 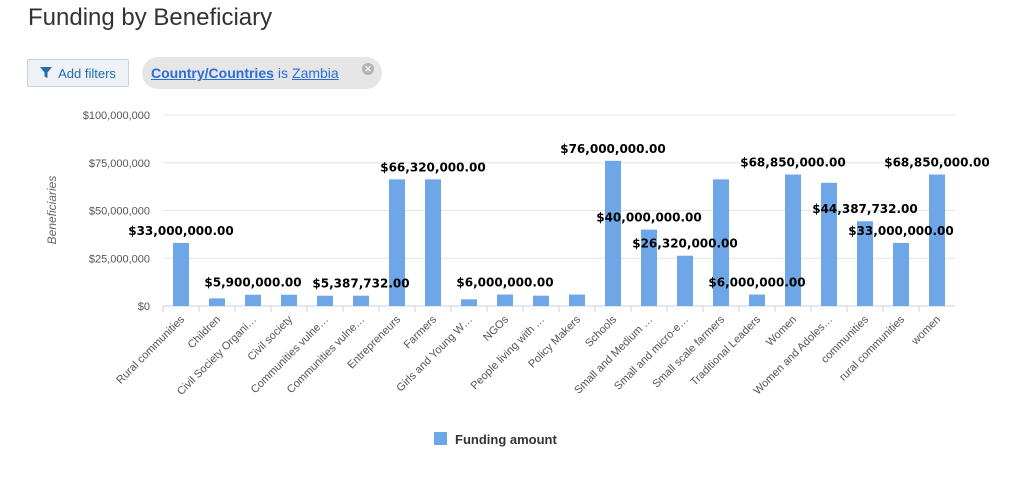 I want to click on filter-icon, so click(x=46, y=72).